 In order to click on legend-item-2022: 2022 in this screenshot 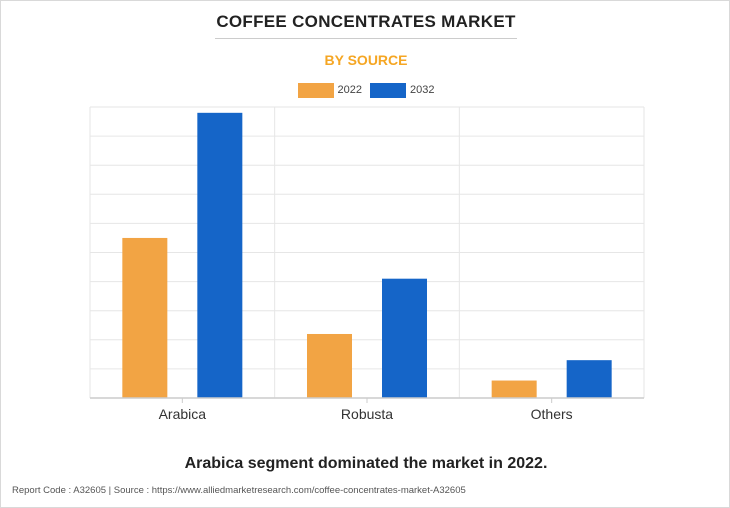, I will do `click(329, 90)`.